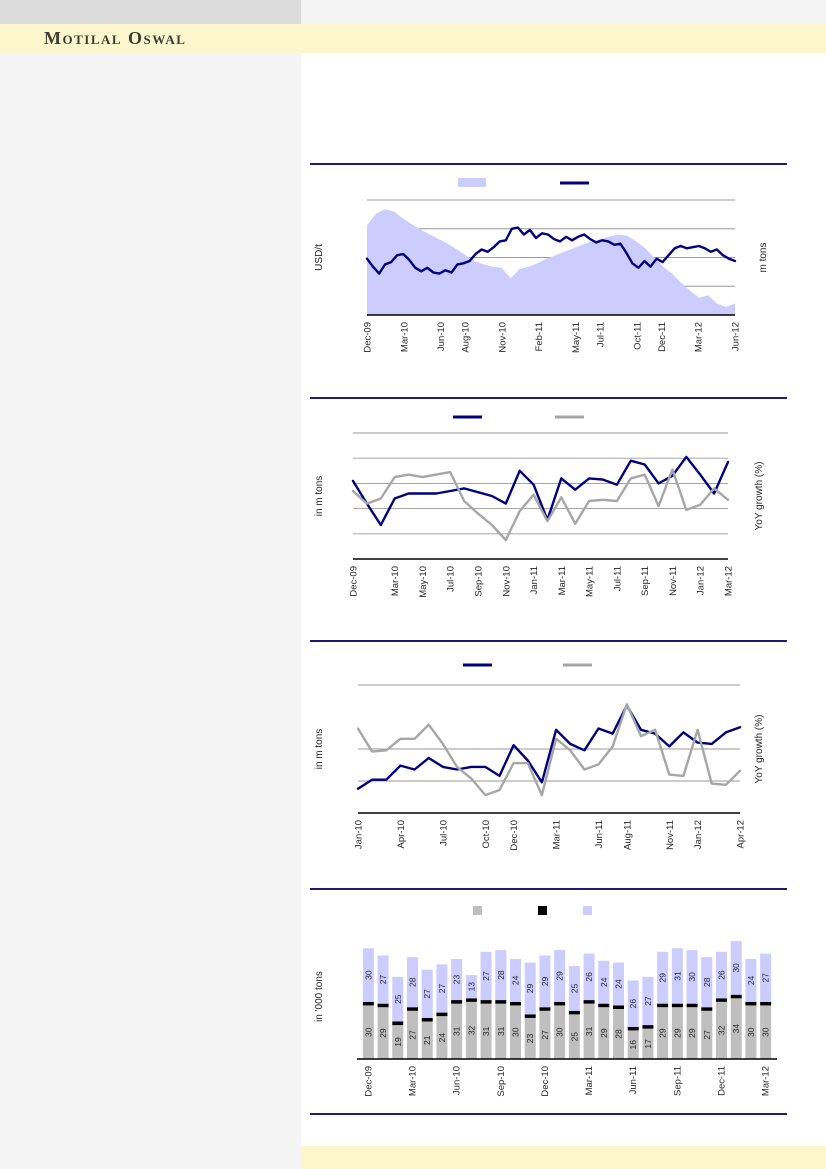  Describe the element at coordinates (736, 336) in the screenshot. I see `x-tick-label: Jun-12` at that location.